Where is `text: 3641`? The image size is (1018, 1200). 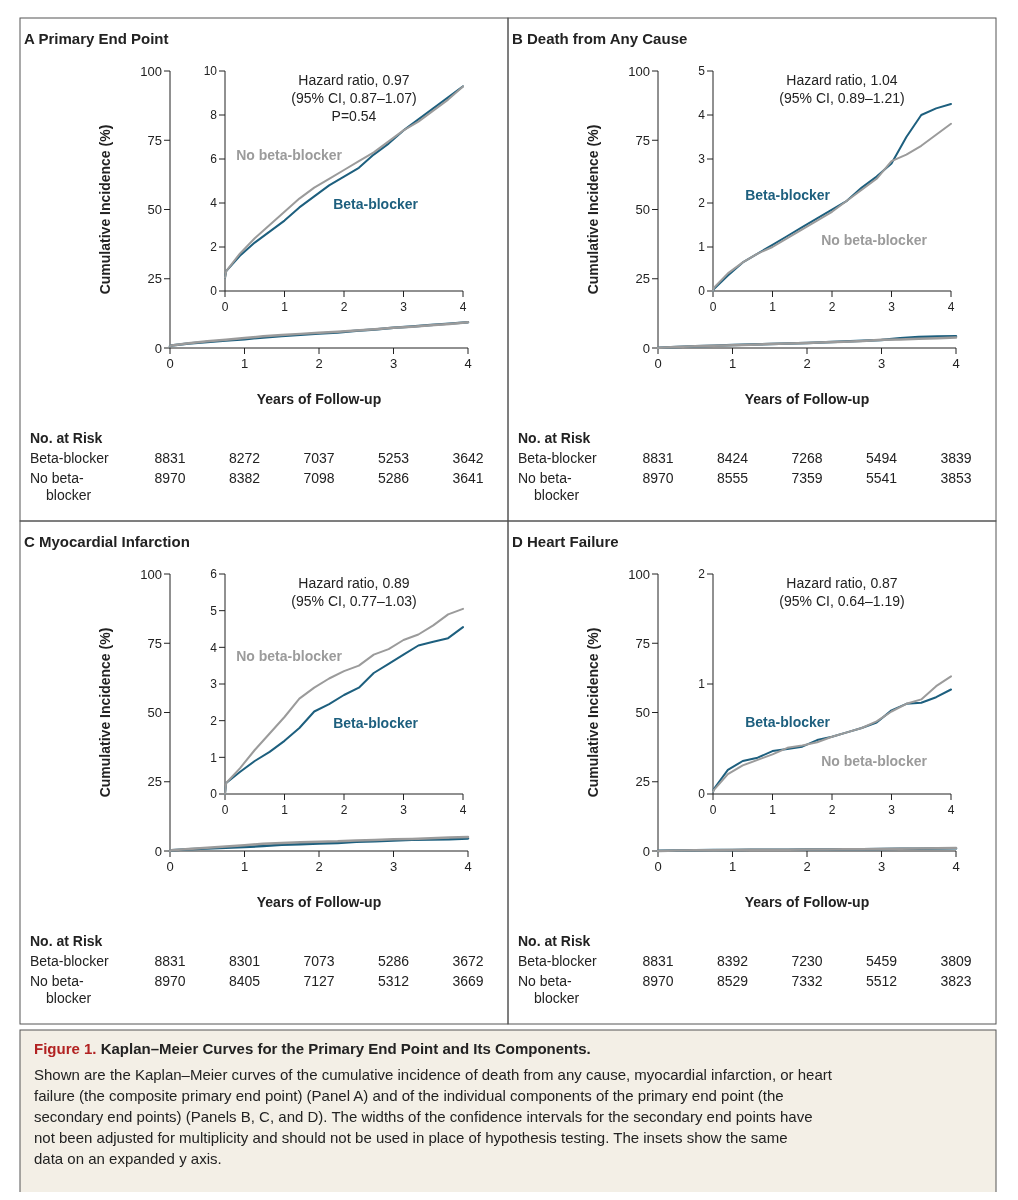 text: 3641 is located at coordinates (468, 478).